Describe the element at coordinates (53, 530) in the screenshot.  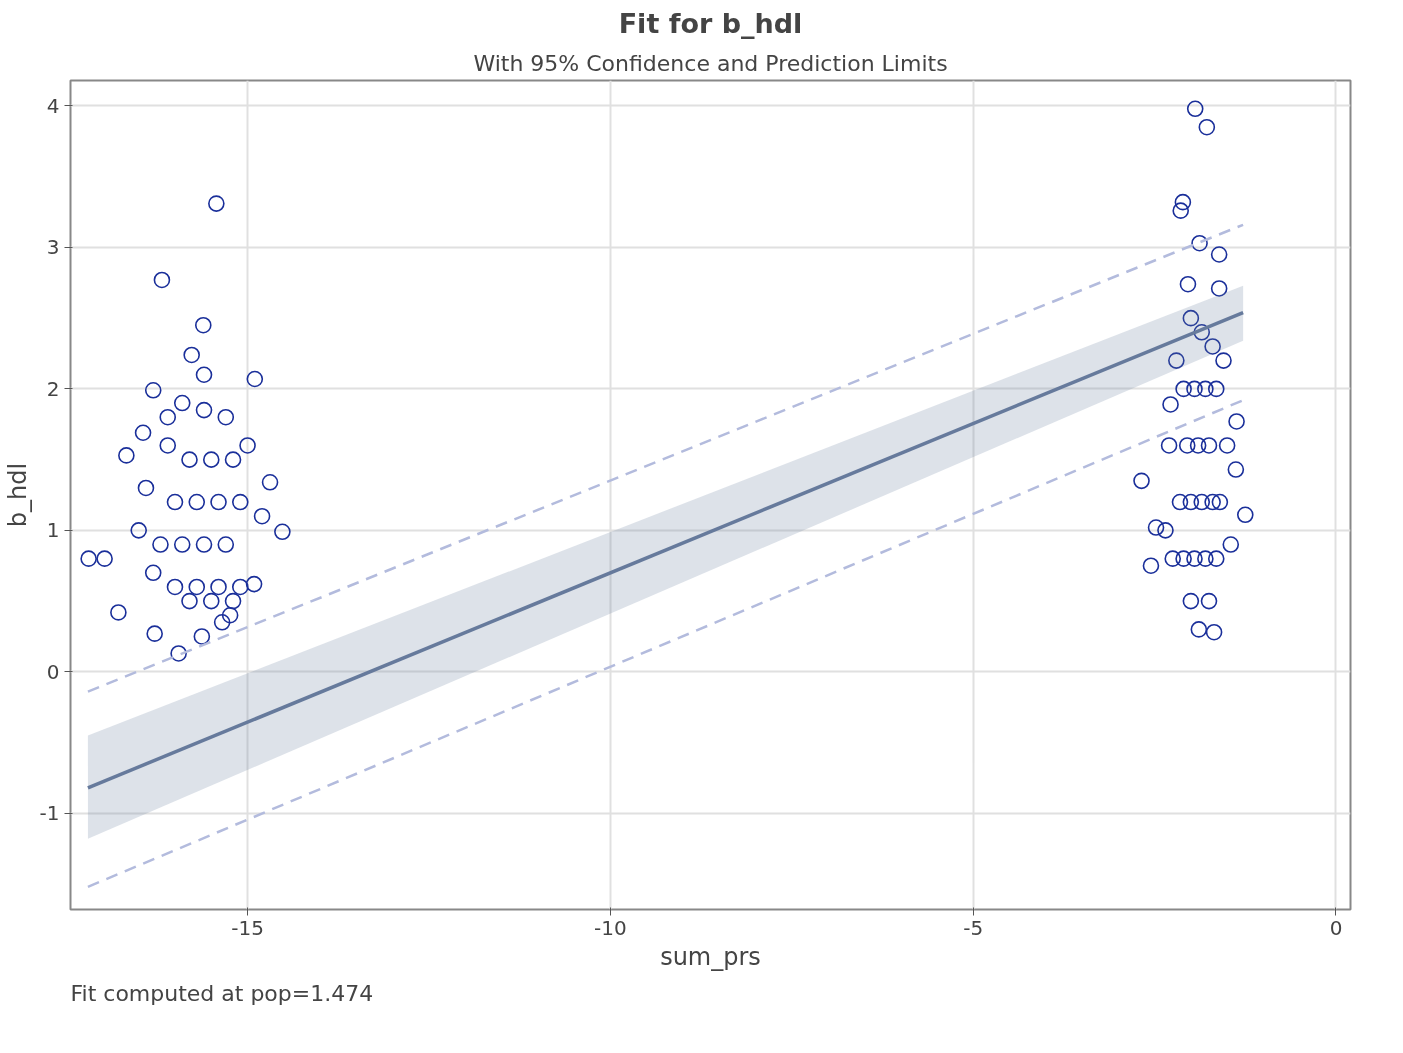
I see `y-tick-label: 1` at that location.